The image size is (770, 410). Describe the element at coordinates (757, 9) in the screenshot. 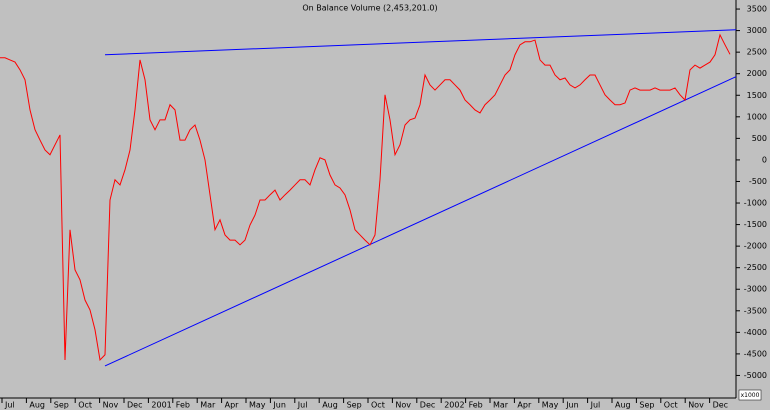

I see `y-tick-label: 3500` at that location.